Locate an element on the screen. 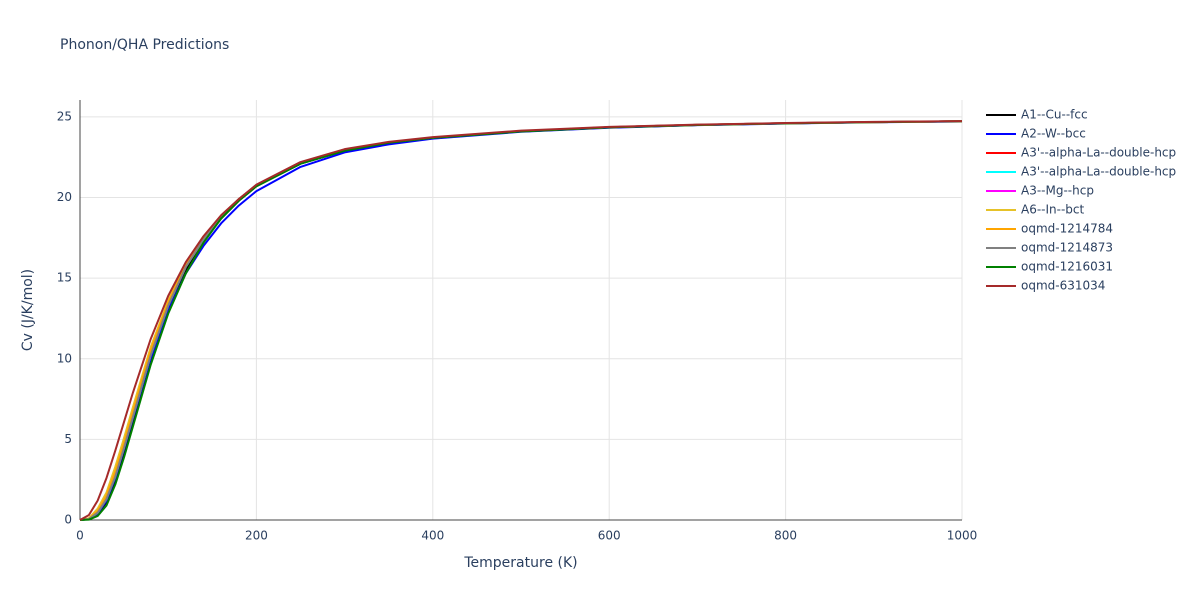  legend-label: oqmd-1216031 is located at coordinates (1067, 267).